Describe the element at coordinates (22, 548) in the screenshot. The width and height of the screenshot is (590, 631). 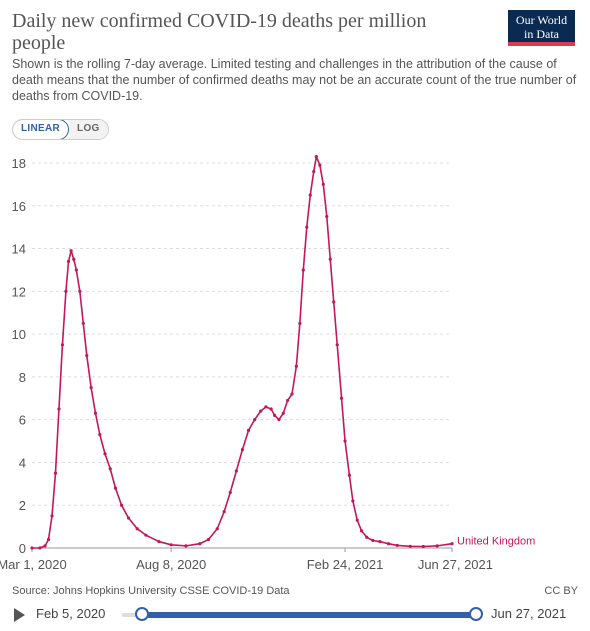
I see `y-tick-label: 0` at that location.